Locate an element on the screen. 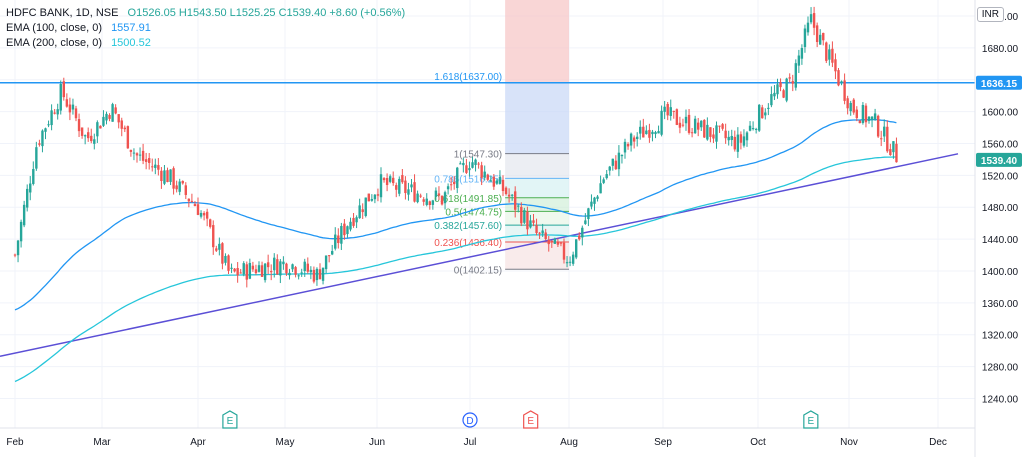 The width and height of the screenshot is (1024, 457). currency-badge: INR is located at coordinates (990, 14).